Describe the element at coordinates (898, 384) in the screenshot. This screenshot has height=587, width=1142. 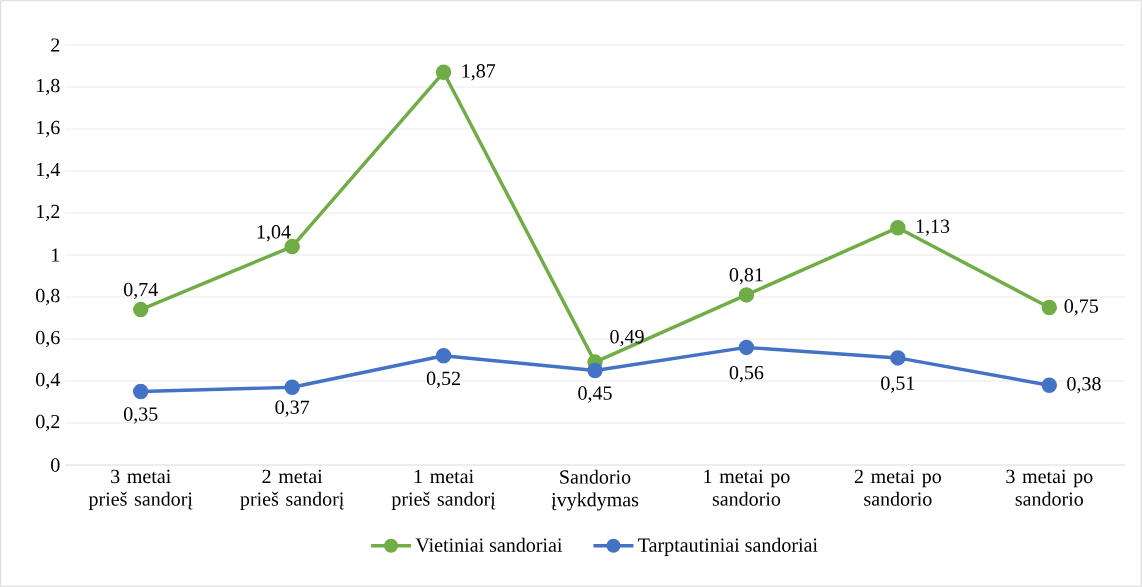
I see `data-label: 0,51` at that location.